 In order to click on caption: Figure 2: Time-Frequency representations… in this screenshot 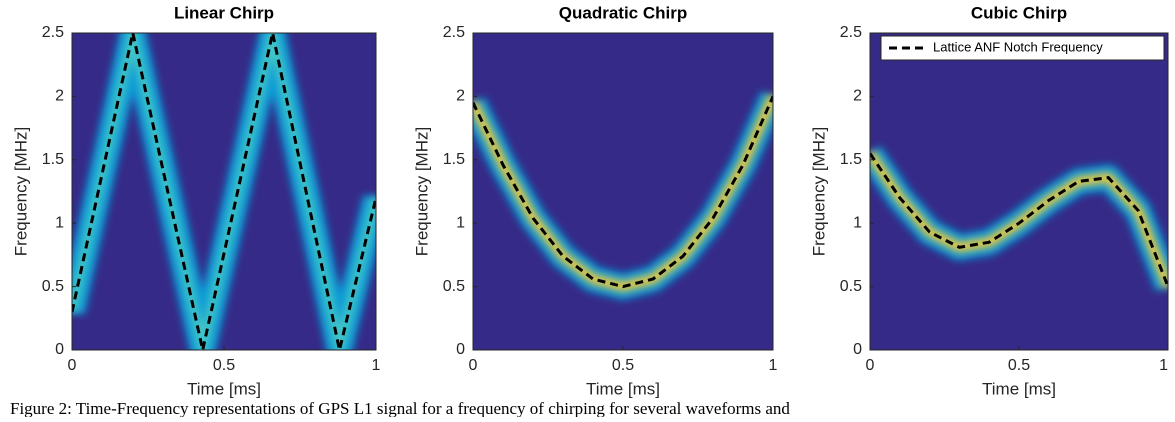, I will do `click(400, 408)`.